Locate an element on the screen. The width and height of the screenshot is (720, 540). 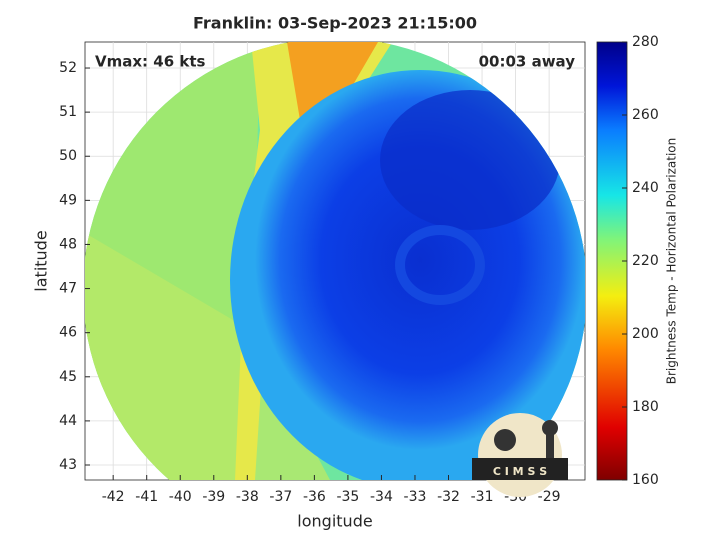
y-tick-label: 44 is located at coordinates (68, 421).